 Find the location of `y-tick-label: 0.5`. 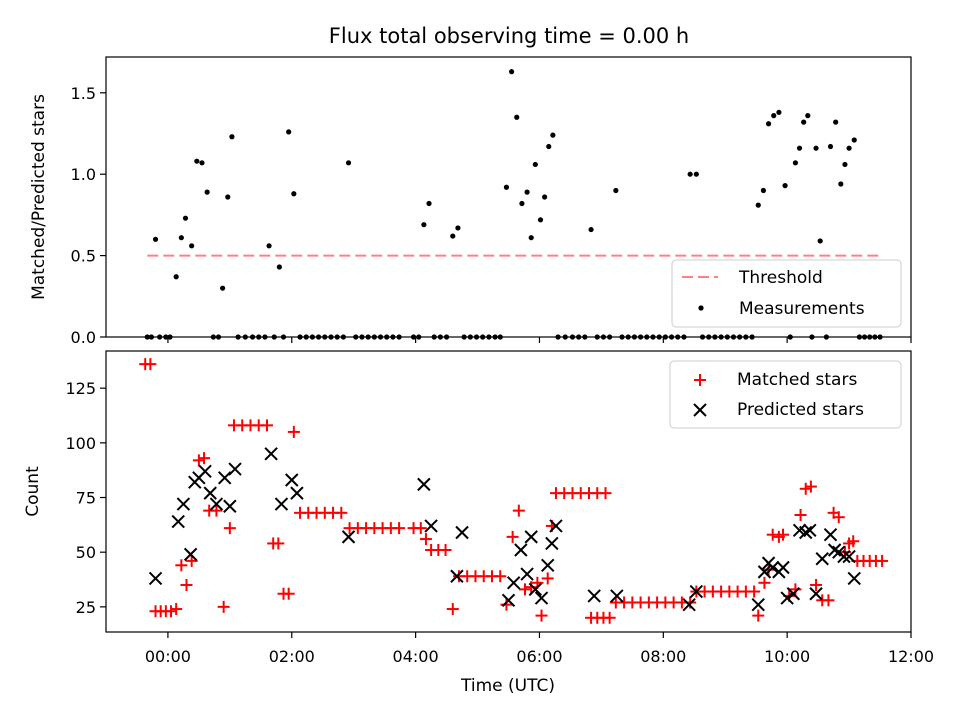

y-tick-label: 0.5 is located at coordinates (83, 256).